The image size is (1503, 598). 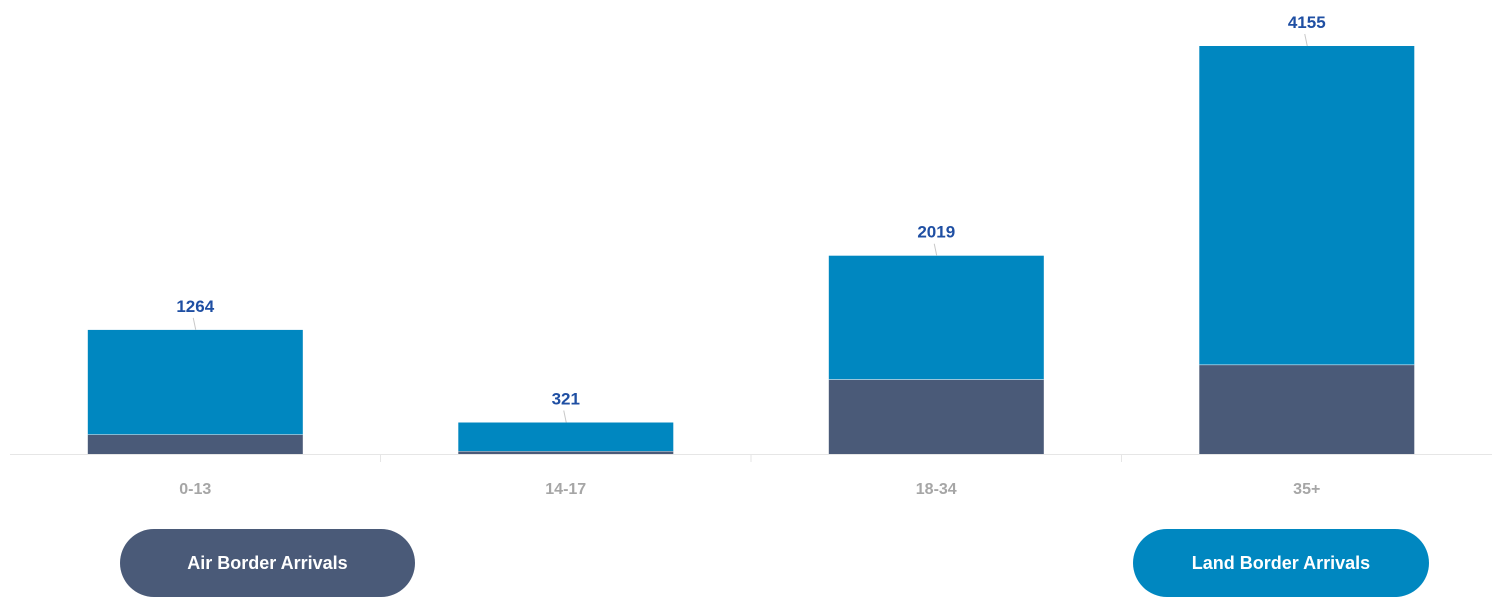 What do you see at coordinates (566, 398) in the screenshot?
I see `total-label-14-17: 321` at bounding box center [566, 398].